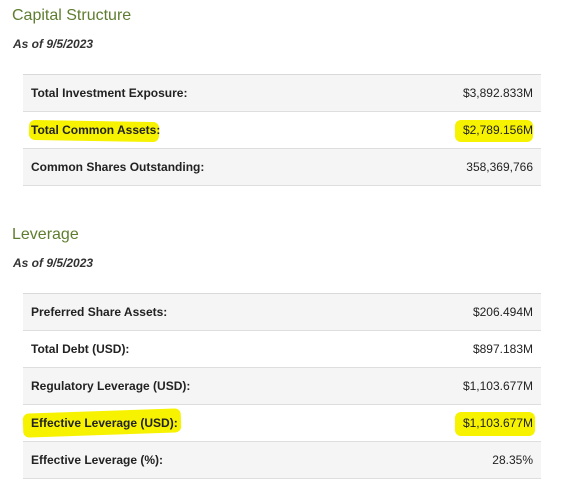 The height and width of the screenshot is (487, 574). What do you see at coordinates (53, 44) in the screenshot?
I see `capital-as-of-date: As of 9/5/2023` at bounding box center [53, 44].